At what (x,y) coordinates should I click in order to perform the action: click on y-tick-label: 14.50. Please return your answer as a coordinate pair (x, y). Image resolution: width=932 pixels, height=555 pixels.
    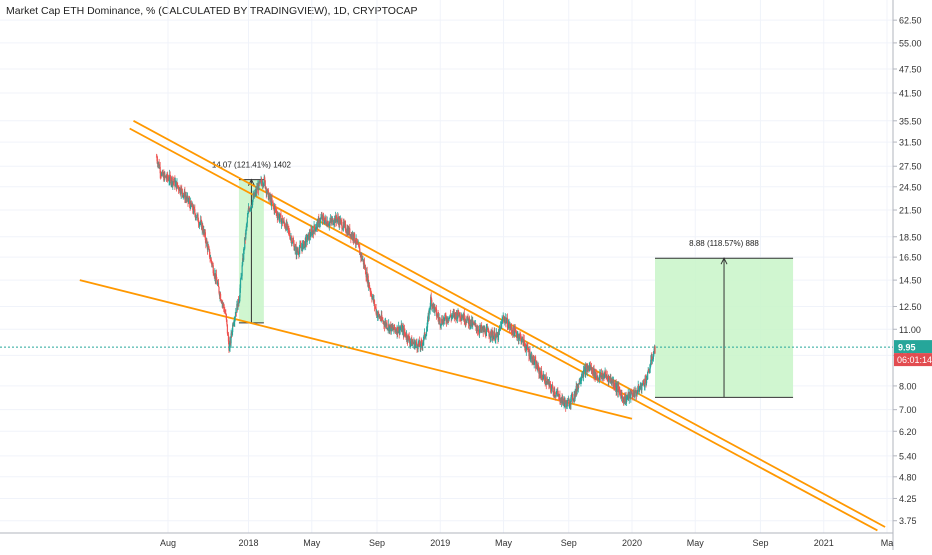
    Looking at the image, I should click on (910, 281).